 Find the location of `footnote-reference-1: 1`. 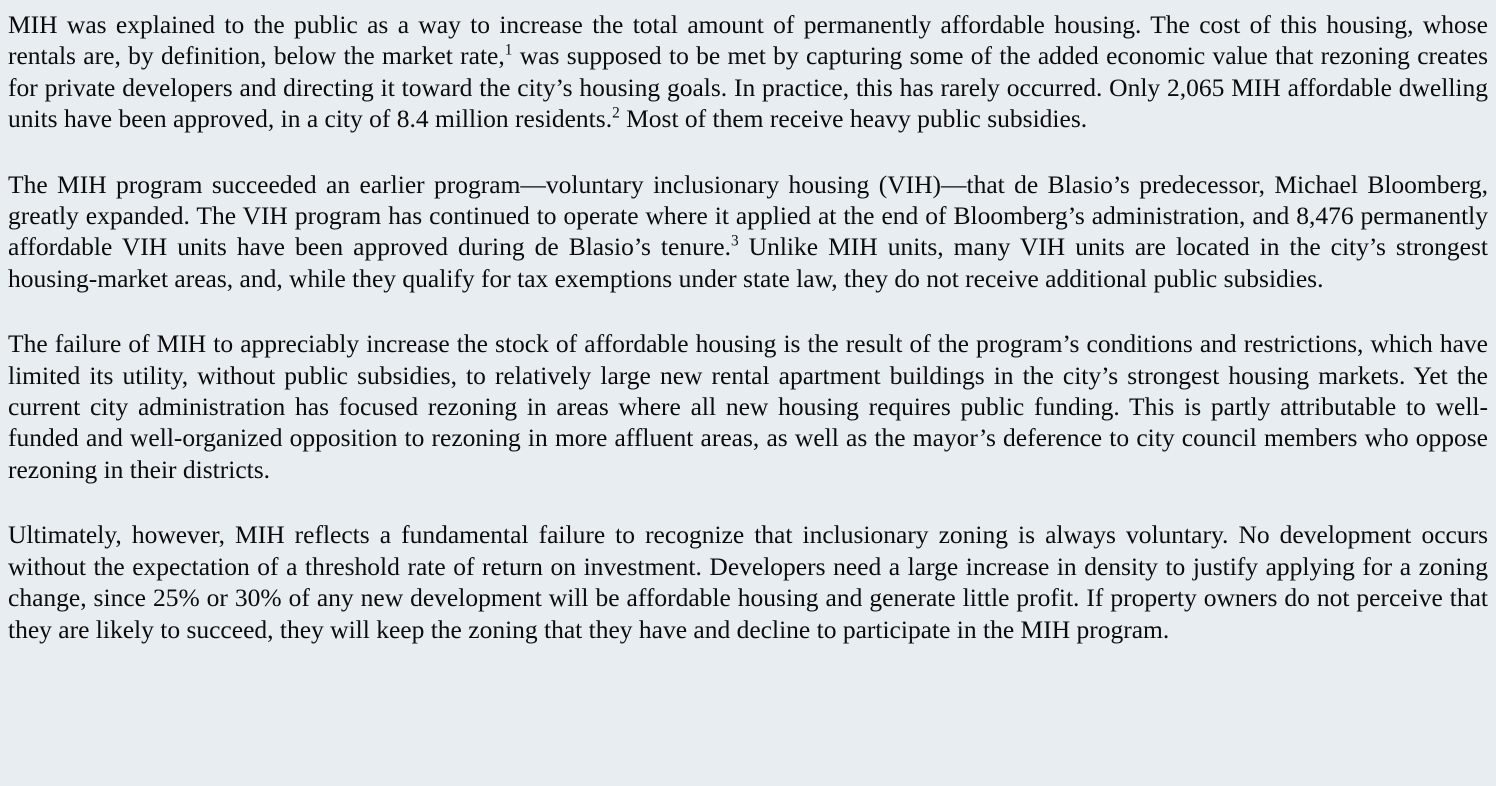

footnote-reference-1: 1 is located at coordinates (508, 50).